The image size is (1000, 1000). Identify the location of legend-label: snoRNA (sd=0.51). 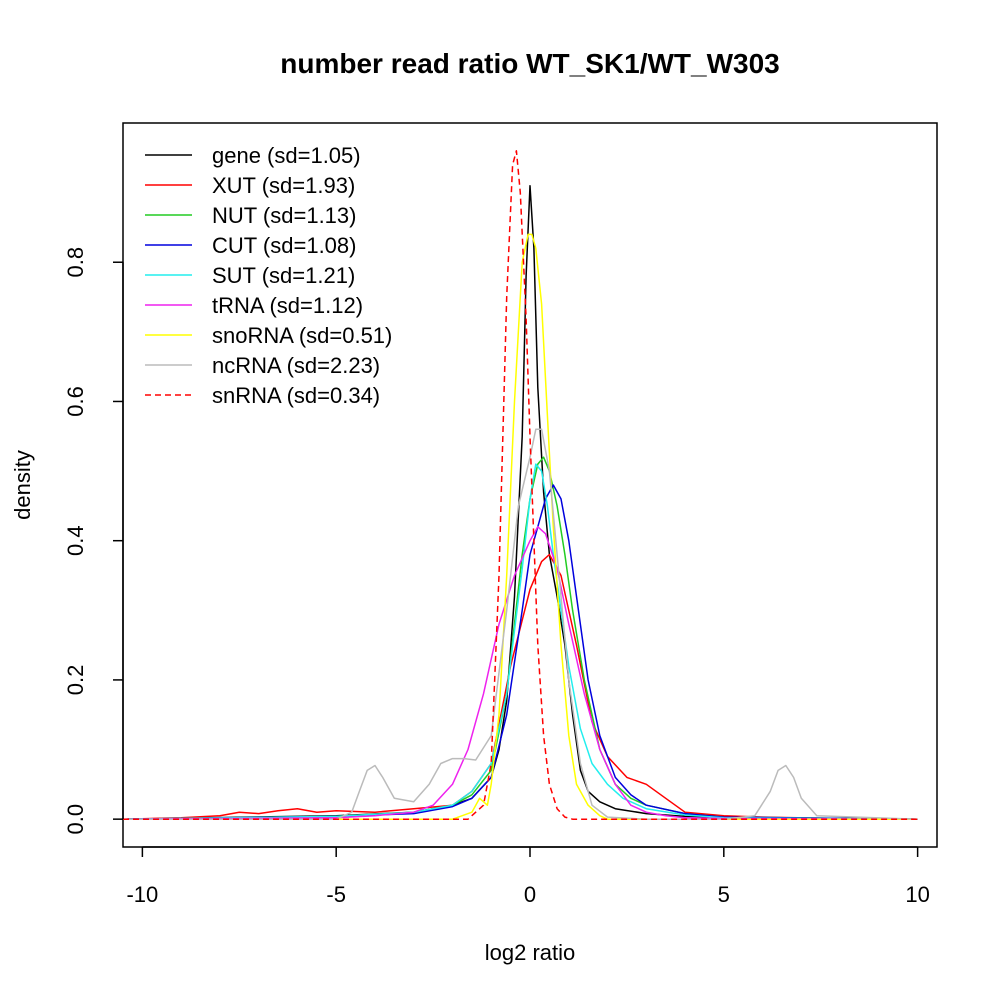
(302, 335).